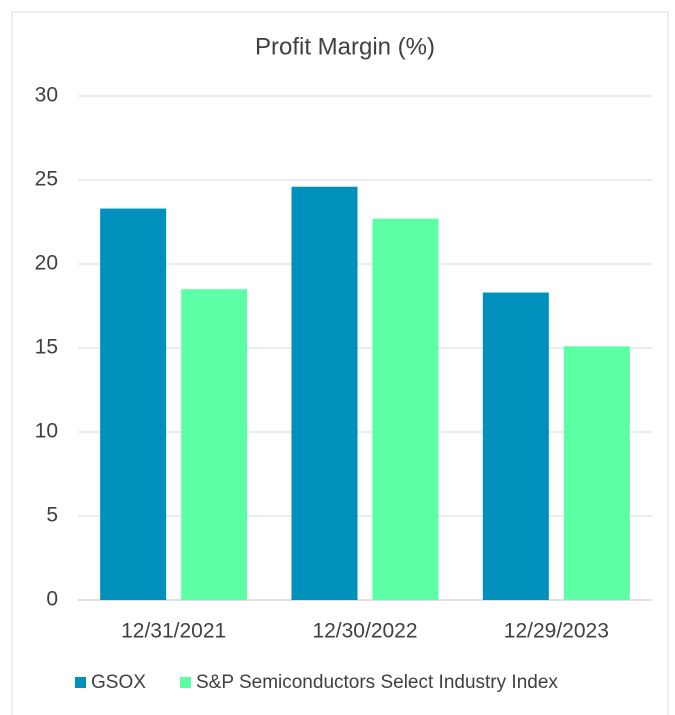 This screenshot has height=715, width=675. Describe the element at coordinates (364, 631) in the screenshot. I see `x-tick-label: 12/30/2022` at that location.